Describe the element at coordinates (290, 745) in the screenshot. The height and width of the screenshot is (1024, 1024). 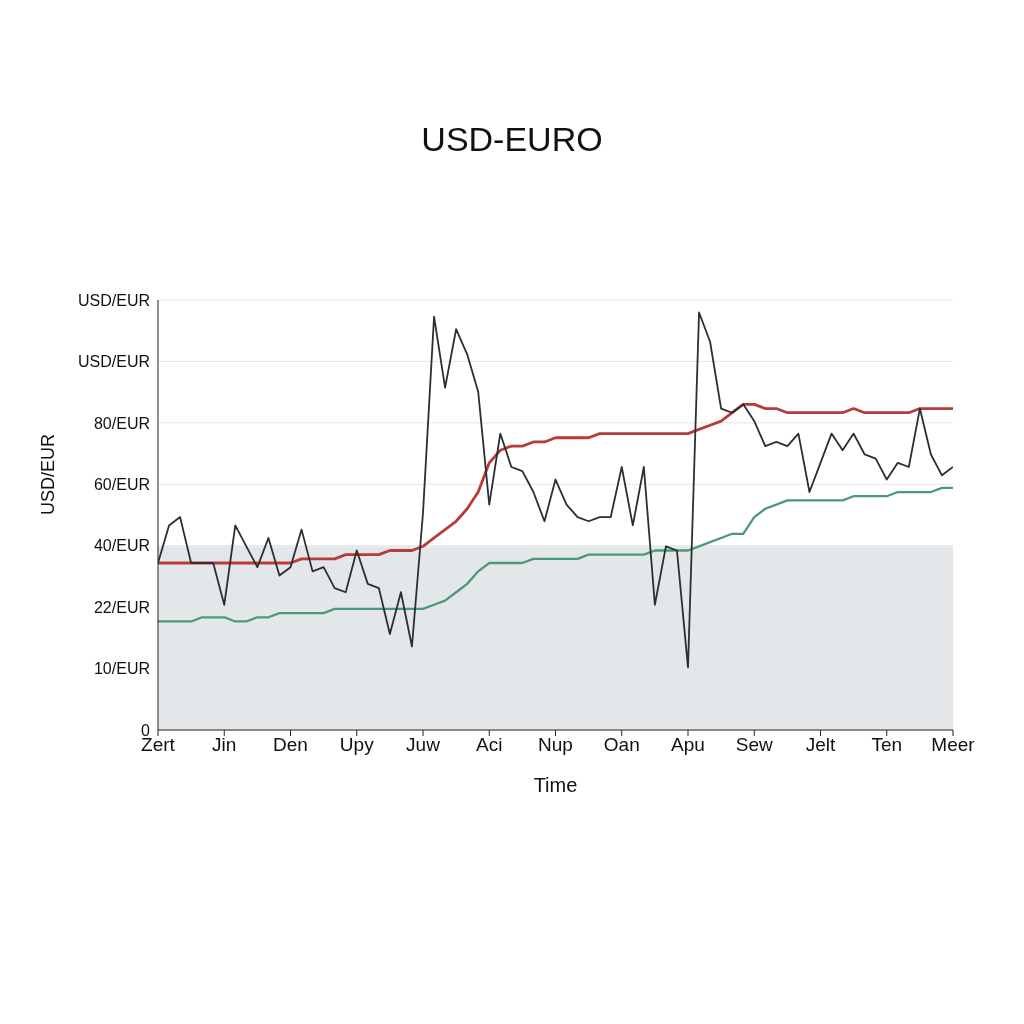
I see `x-tick-label: Den` at that location.